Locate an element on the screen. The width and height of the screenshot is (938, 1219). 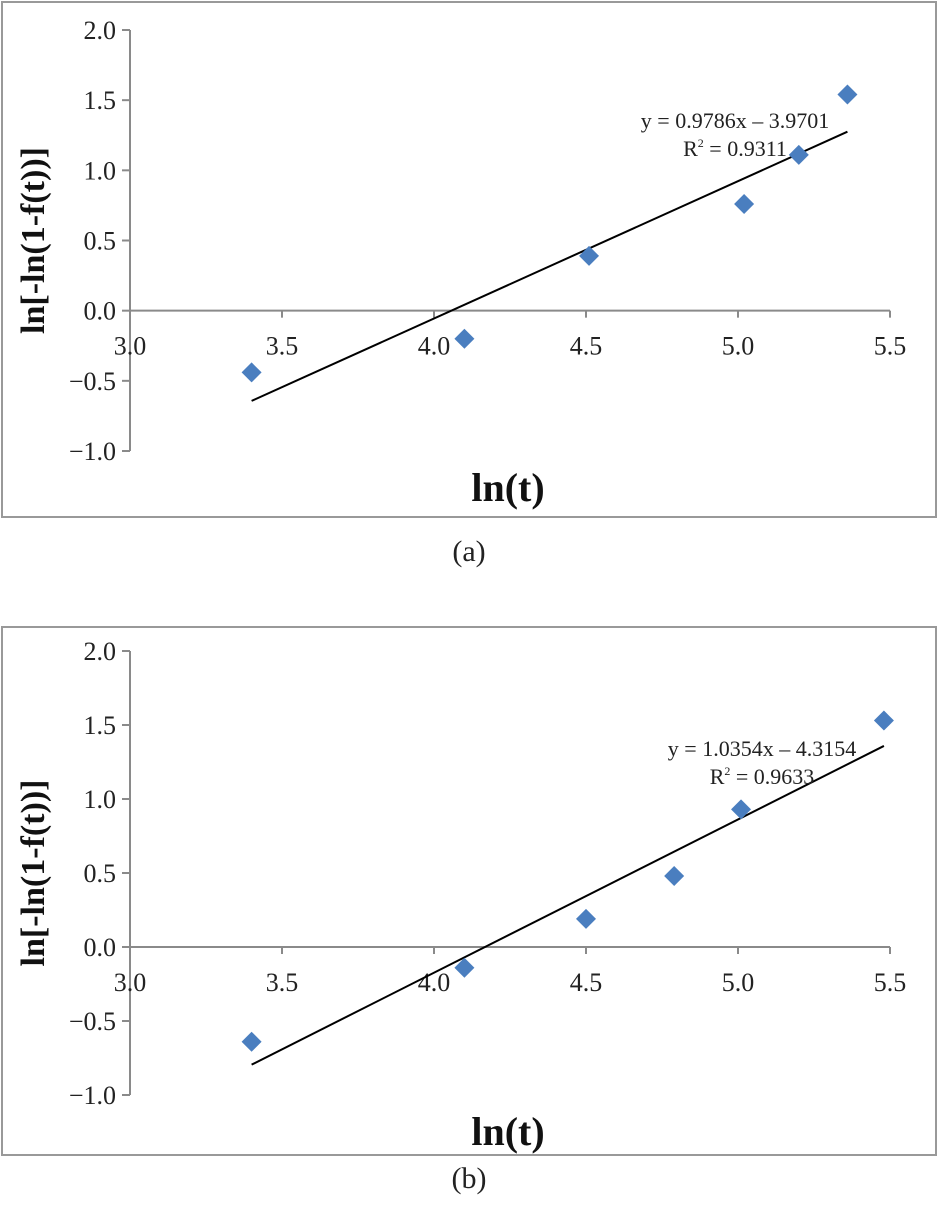
trendline-equation: y = 1.0354x – 4.3154 is located at coordinates (762, 748).